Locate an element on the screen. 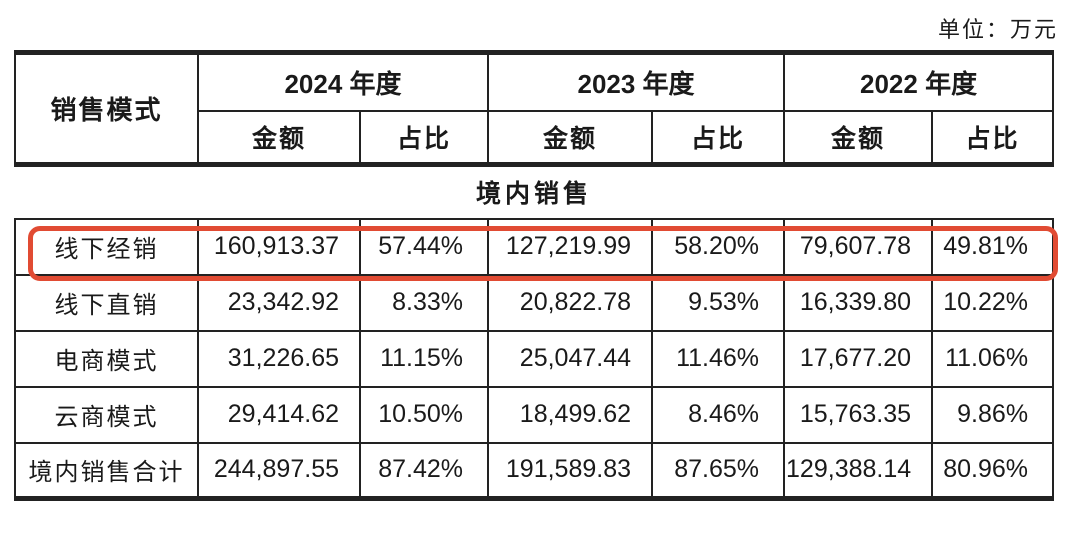 The image size is (1080, 542). cell-amount-2024: 29,414.62 is located at coordinates (279, 414).